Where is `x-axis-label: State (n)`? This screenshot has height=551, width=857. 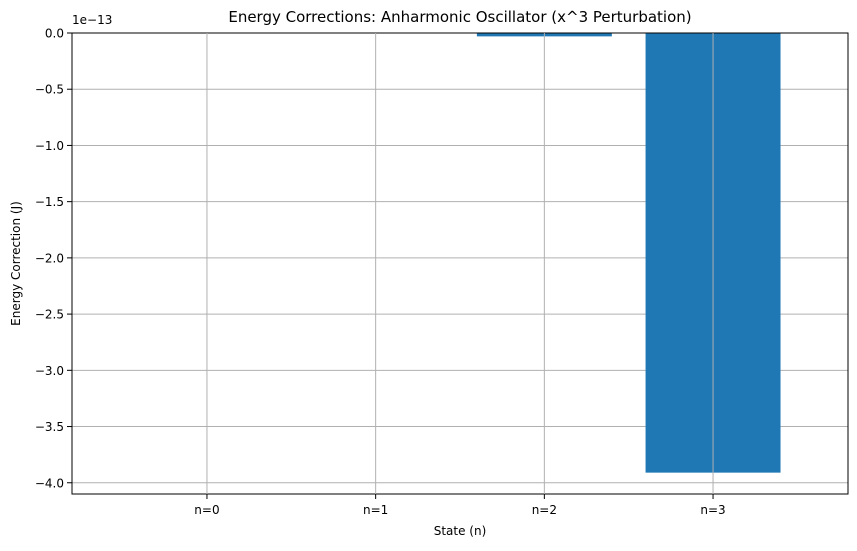 x-axis-label: State (n) is located at coordinates (460, 531).